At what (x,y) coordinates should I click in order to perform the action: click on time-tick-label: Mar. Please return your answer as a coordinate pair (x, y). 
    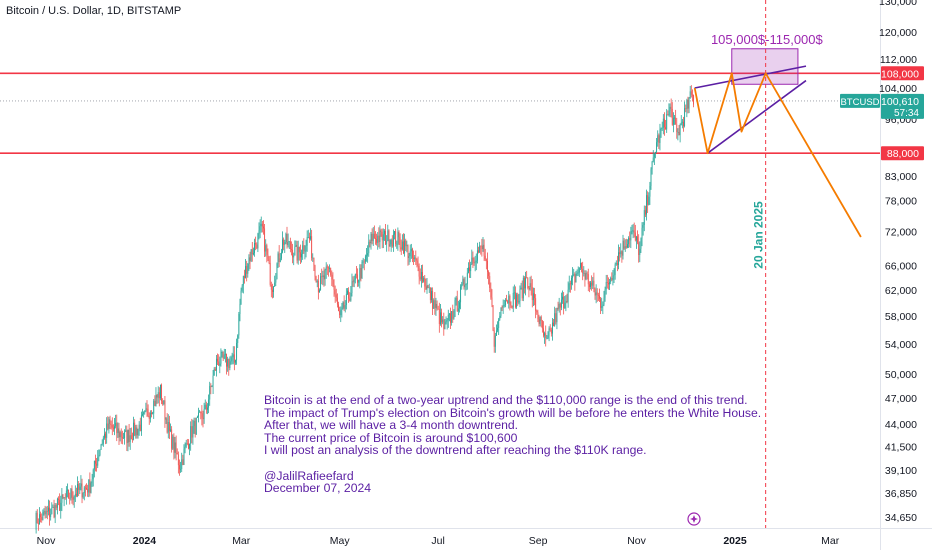
    Looking at the image, I should click on (830, 541).